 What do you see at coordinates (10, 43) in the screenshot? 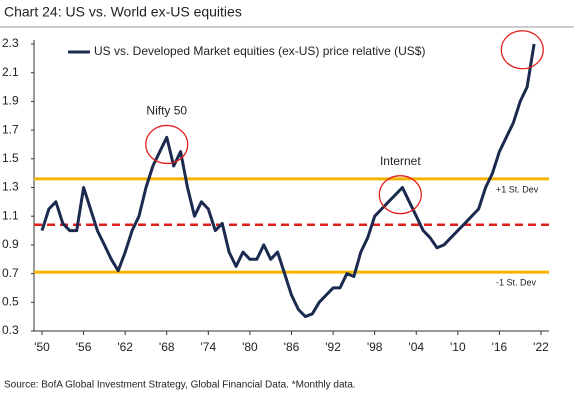
I see `y-tick-label: 2.3` at bounding box center [10, 43].